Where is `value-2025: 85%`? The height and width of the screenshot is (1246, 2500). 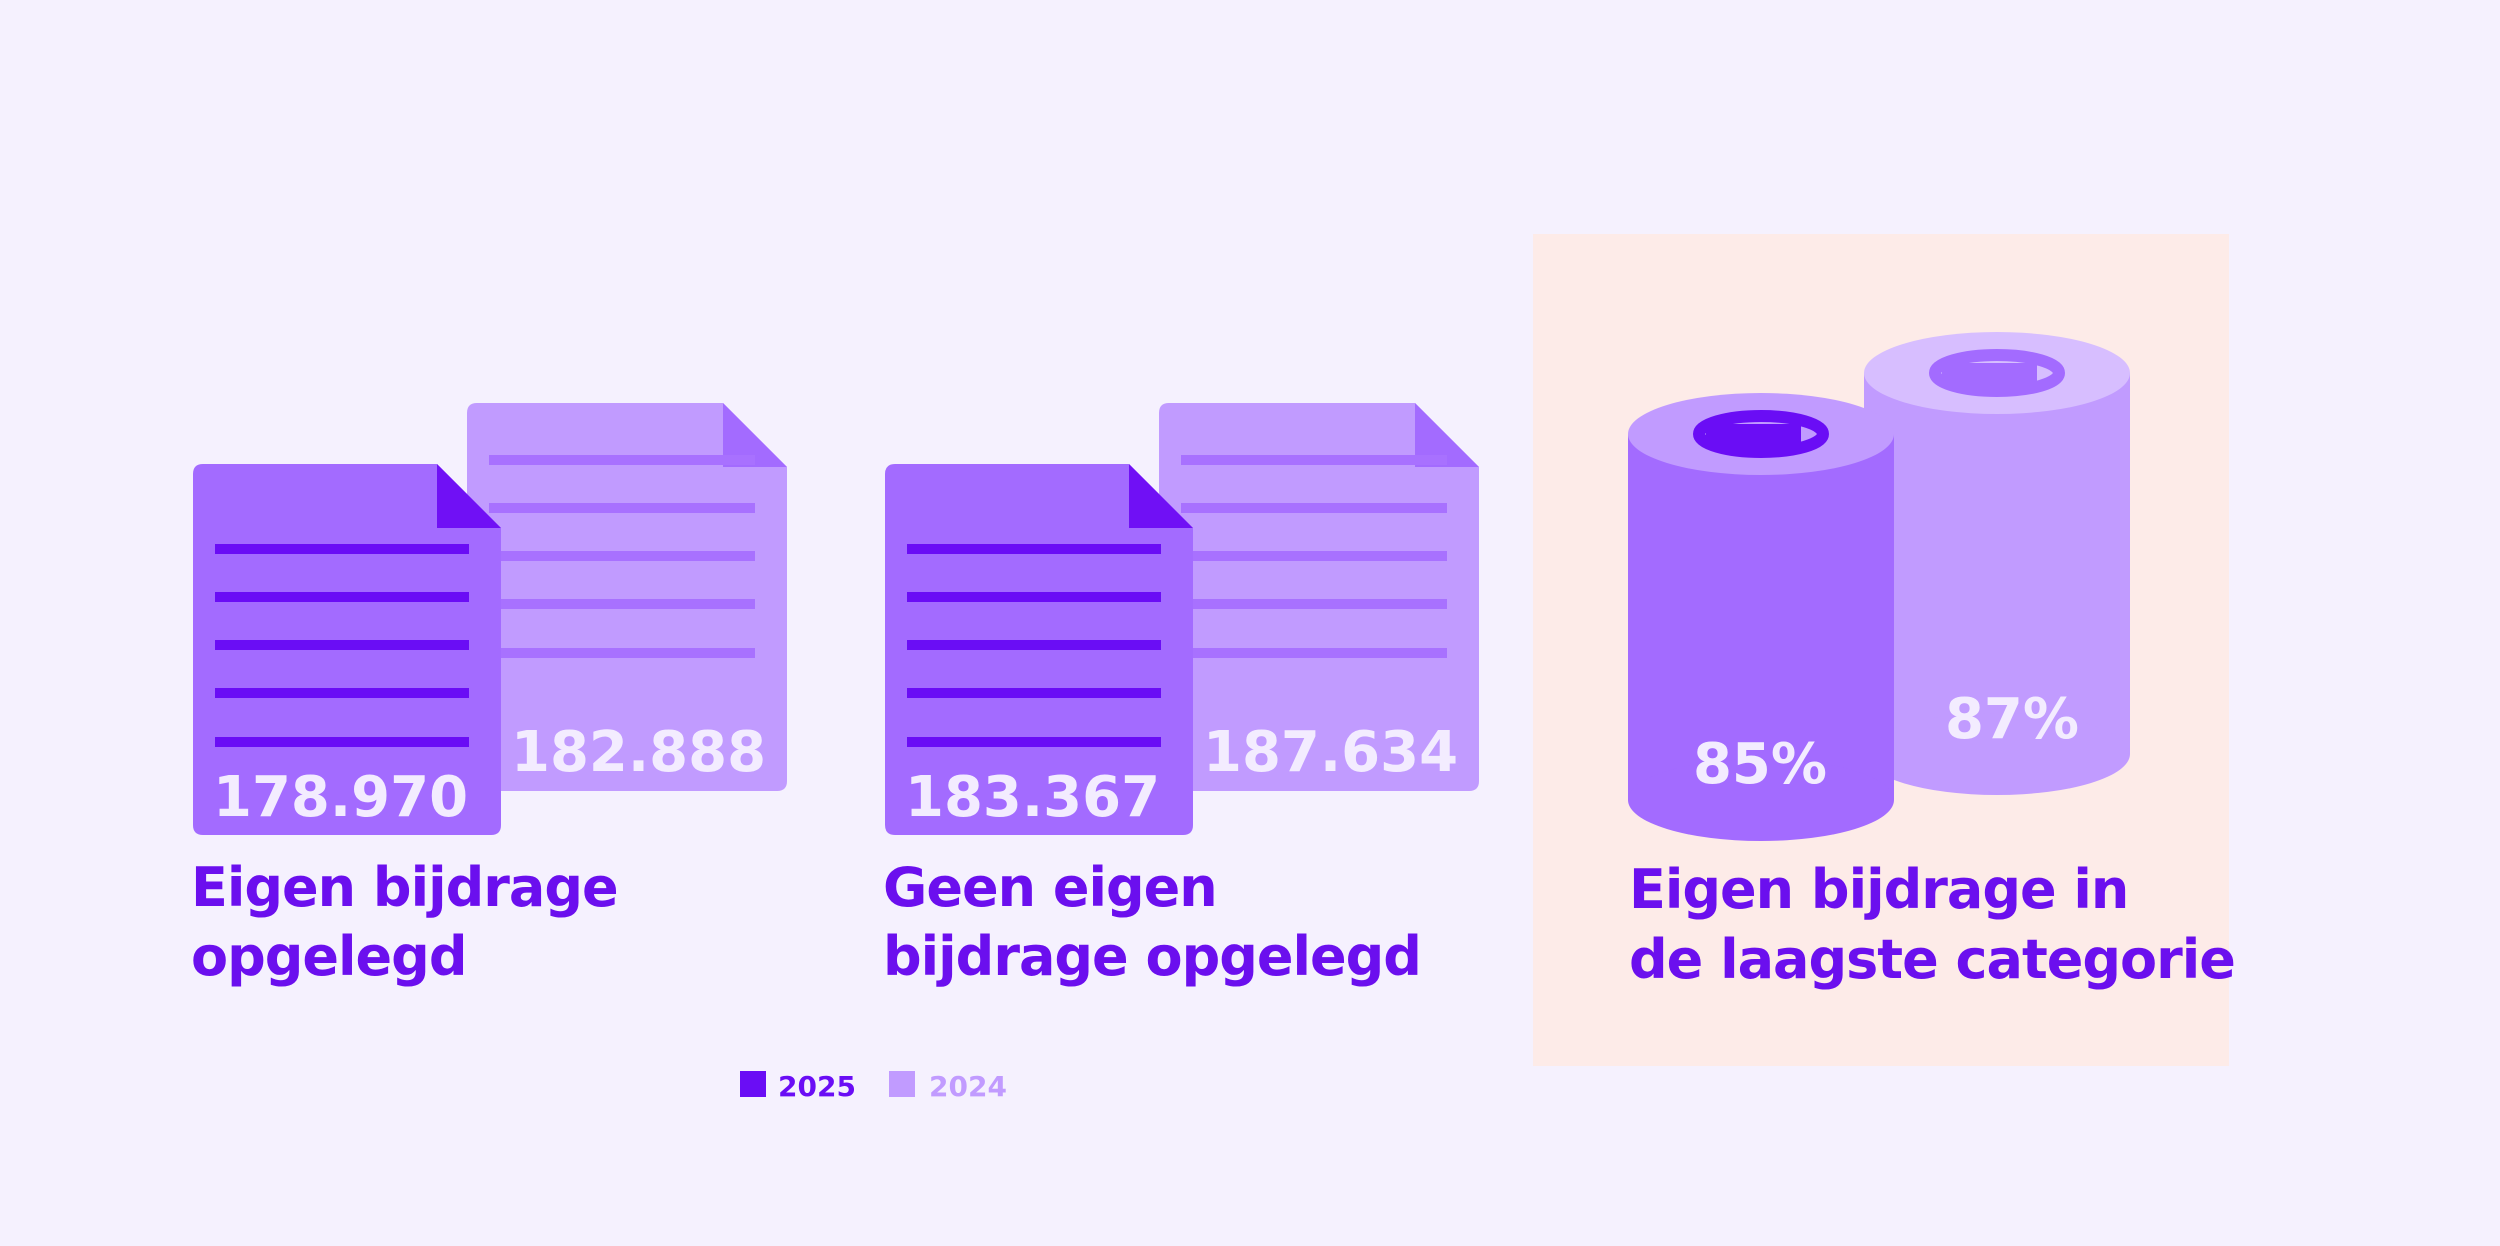
value-2025: 85% is located at coordinates (1760, 764).